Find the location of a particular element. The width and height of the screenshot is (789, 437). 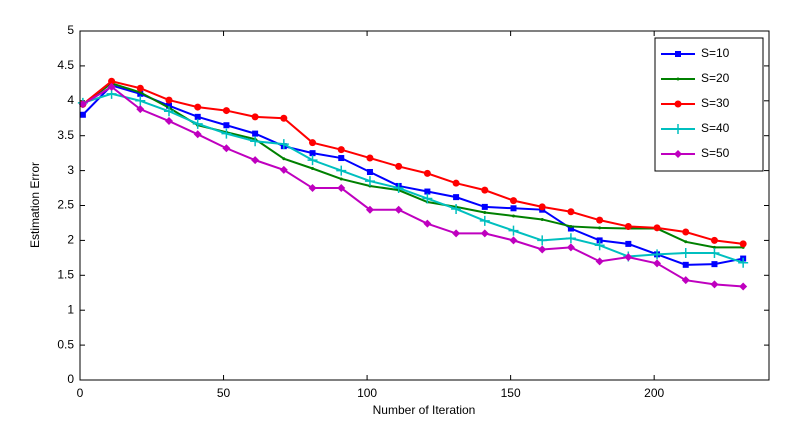

x-axis-label: Number of Iteration is located at coordinates (424, 410).